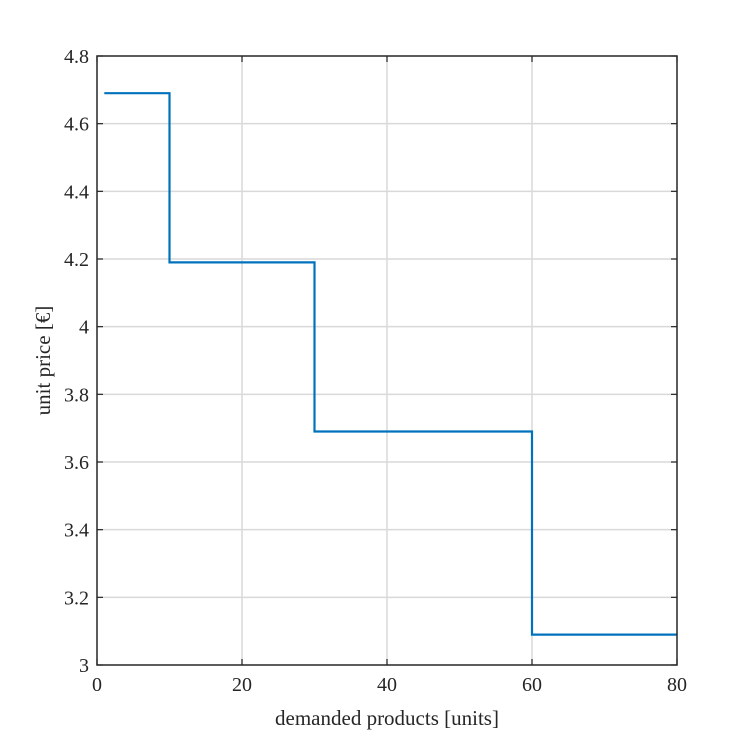  I want to click on x-tick-label: 20, so click(242, 685).